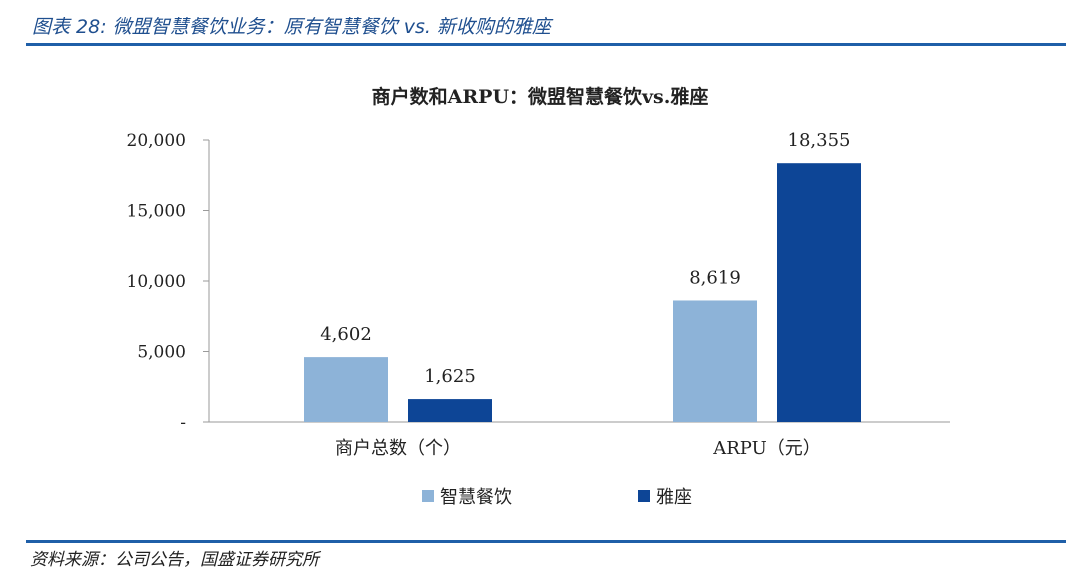  I want to click on figure-caption: 图表 28: 微盟智慧餐饮业务：原有智慧餐饮 vs. 新收购的雅座, so click(291, 27).